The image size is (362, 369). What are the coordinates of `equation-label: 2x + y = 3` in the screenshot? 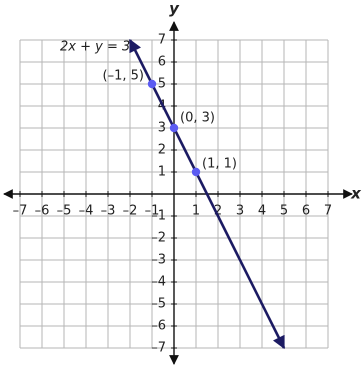 It's located at (95, 47).